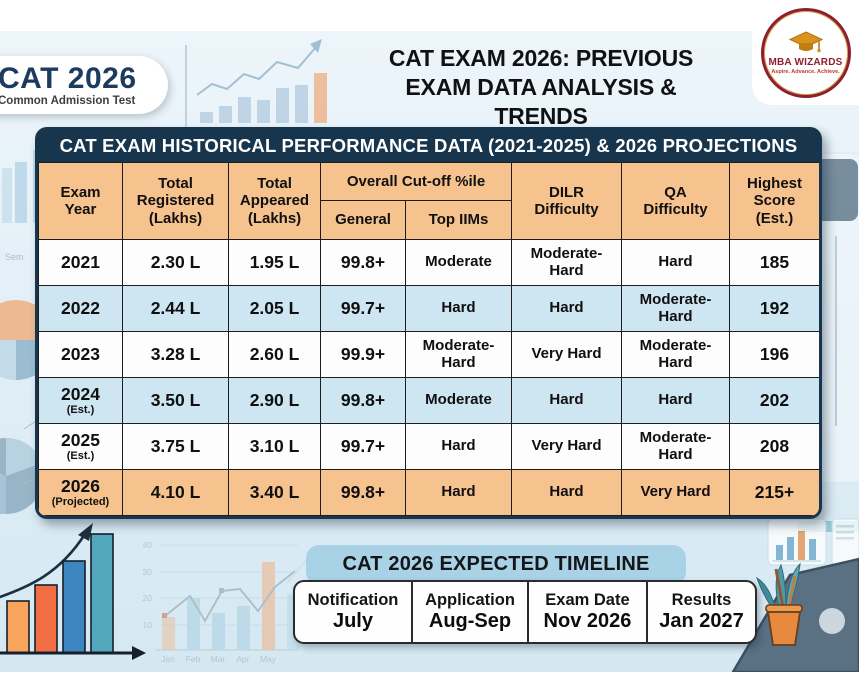 The width and height of the screenshot is (859, 688). I want to click on side-note-text: Sem, so click(14, 257).